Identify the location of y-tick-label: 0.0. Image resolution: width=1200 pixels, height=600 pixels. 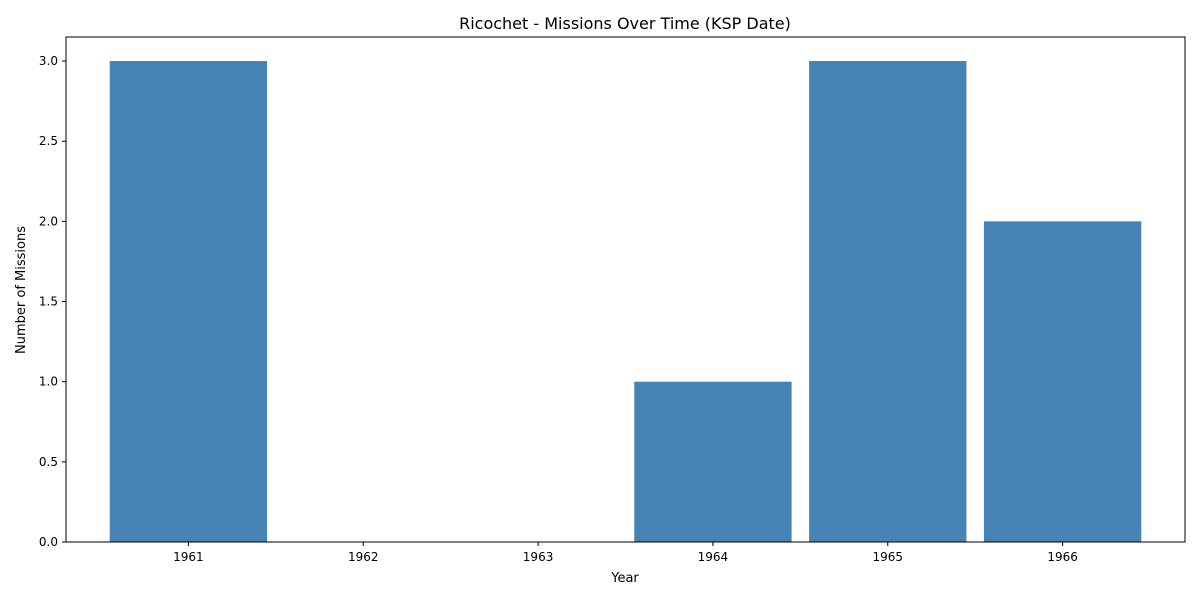
(48, 542).